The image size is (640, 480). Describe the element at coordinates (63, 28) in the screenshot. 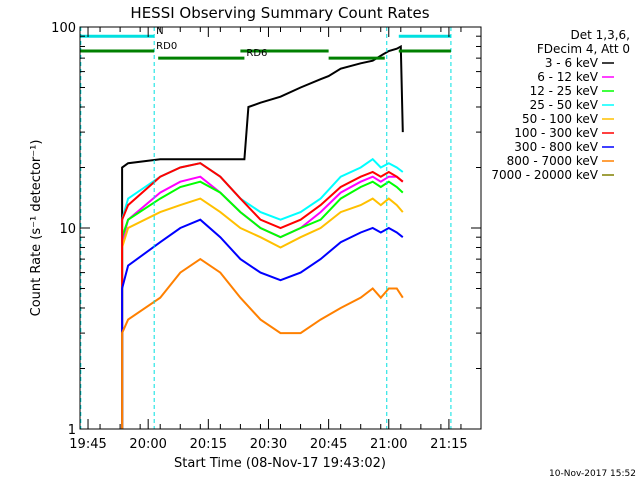

I see `y-tick-label: 100` at that location.